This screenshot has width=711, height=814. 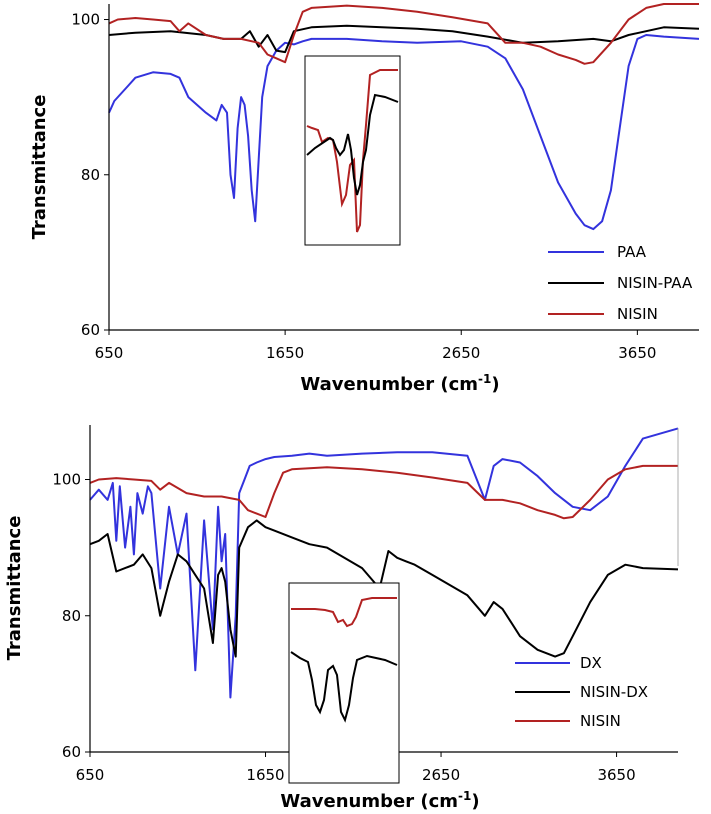 I want to click on top-legend-label-paa: PAA, so click(x=632, y=252).